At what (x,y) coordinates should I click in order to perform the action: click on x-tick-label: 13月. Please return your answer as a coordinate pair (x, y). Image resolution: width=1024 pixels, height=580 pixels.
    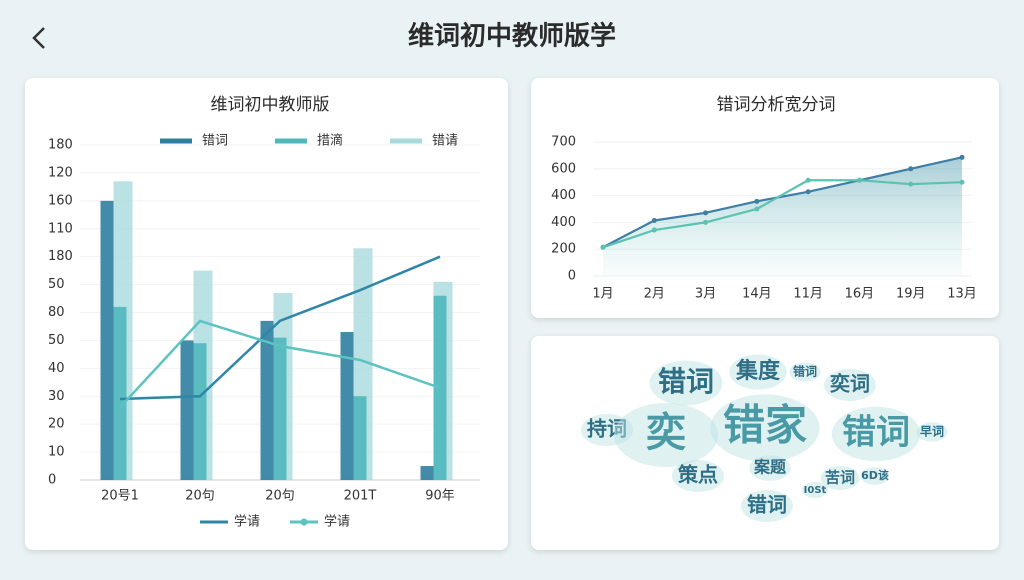
    Looking at the image, I should click on (962, 294).